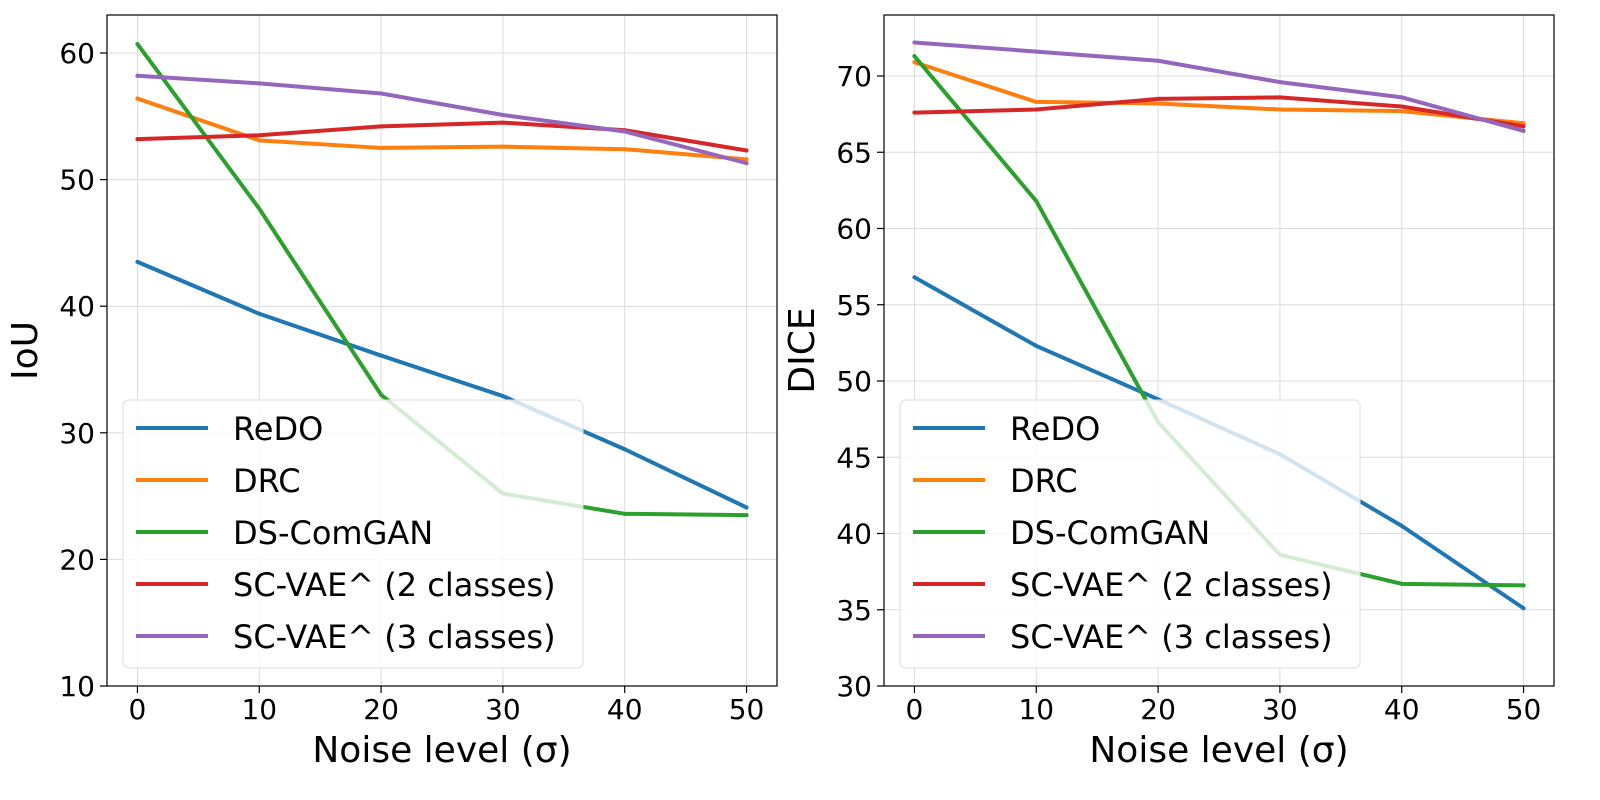 The image size is (1600, 800). I want to click on y-tick-label: 70, so click(854, 76).